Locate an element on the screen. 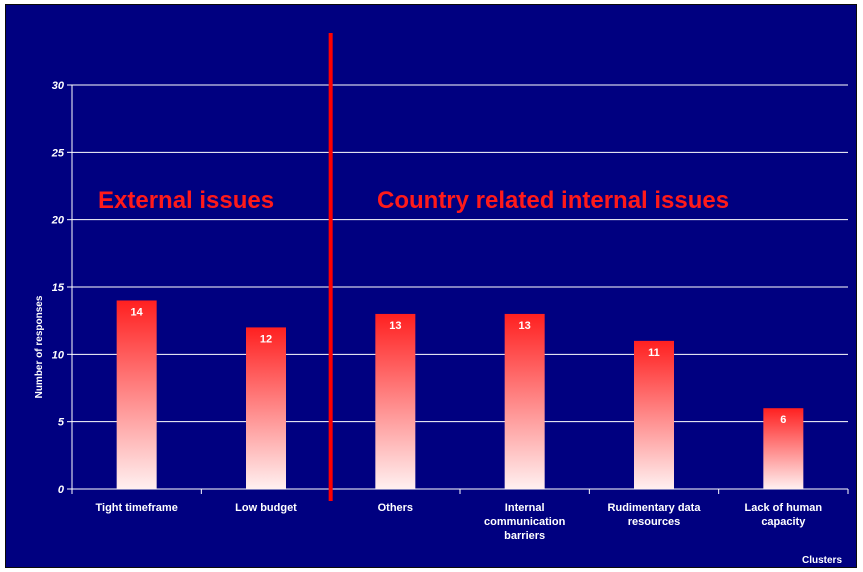  x-category-label: Low budget is located at coordinates (266, 508).